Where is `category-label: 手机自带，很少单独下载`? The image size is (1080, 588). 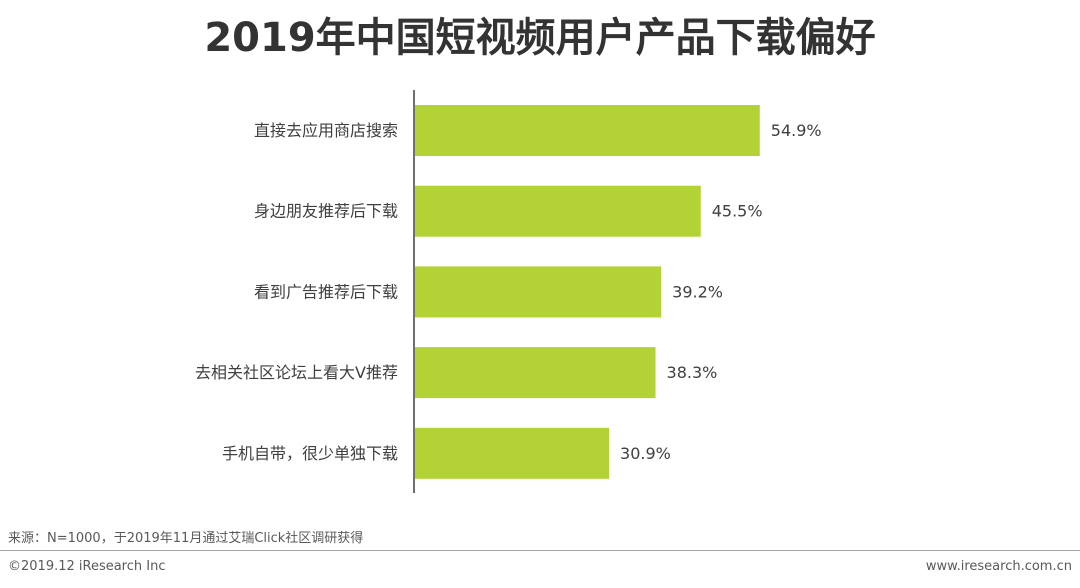
category-label: 手机自带，很少单独下载 is located at coordinates (310, 453).